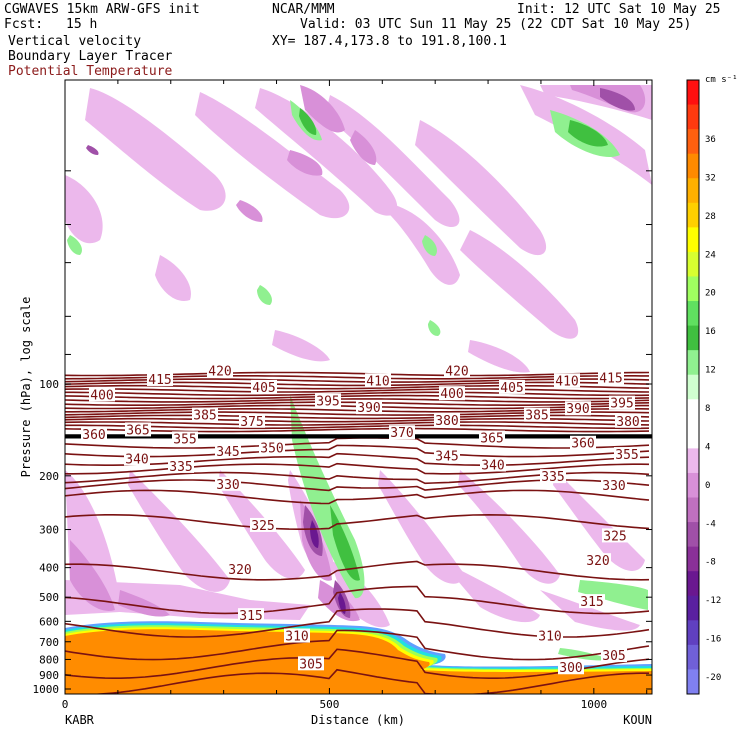  Describe the element at coordinates (710, 332) in the screenshot. I see `colorbar-label: 16` at that location.